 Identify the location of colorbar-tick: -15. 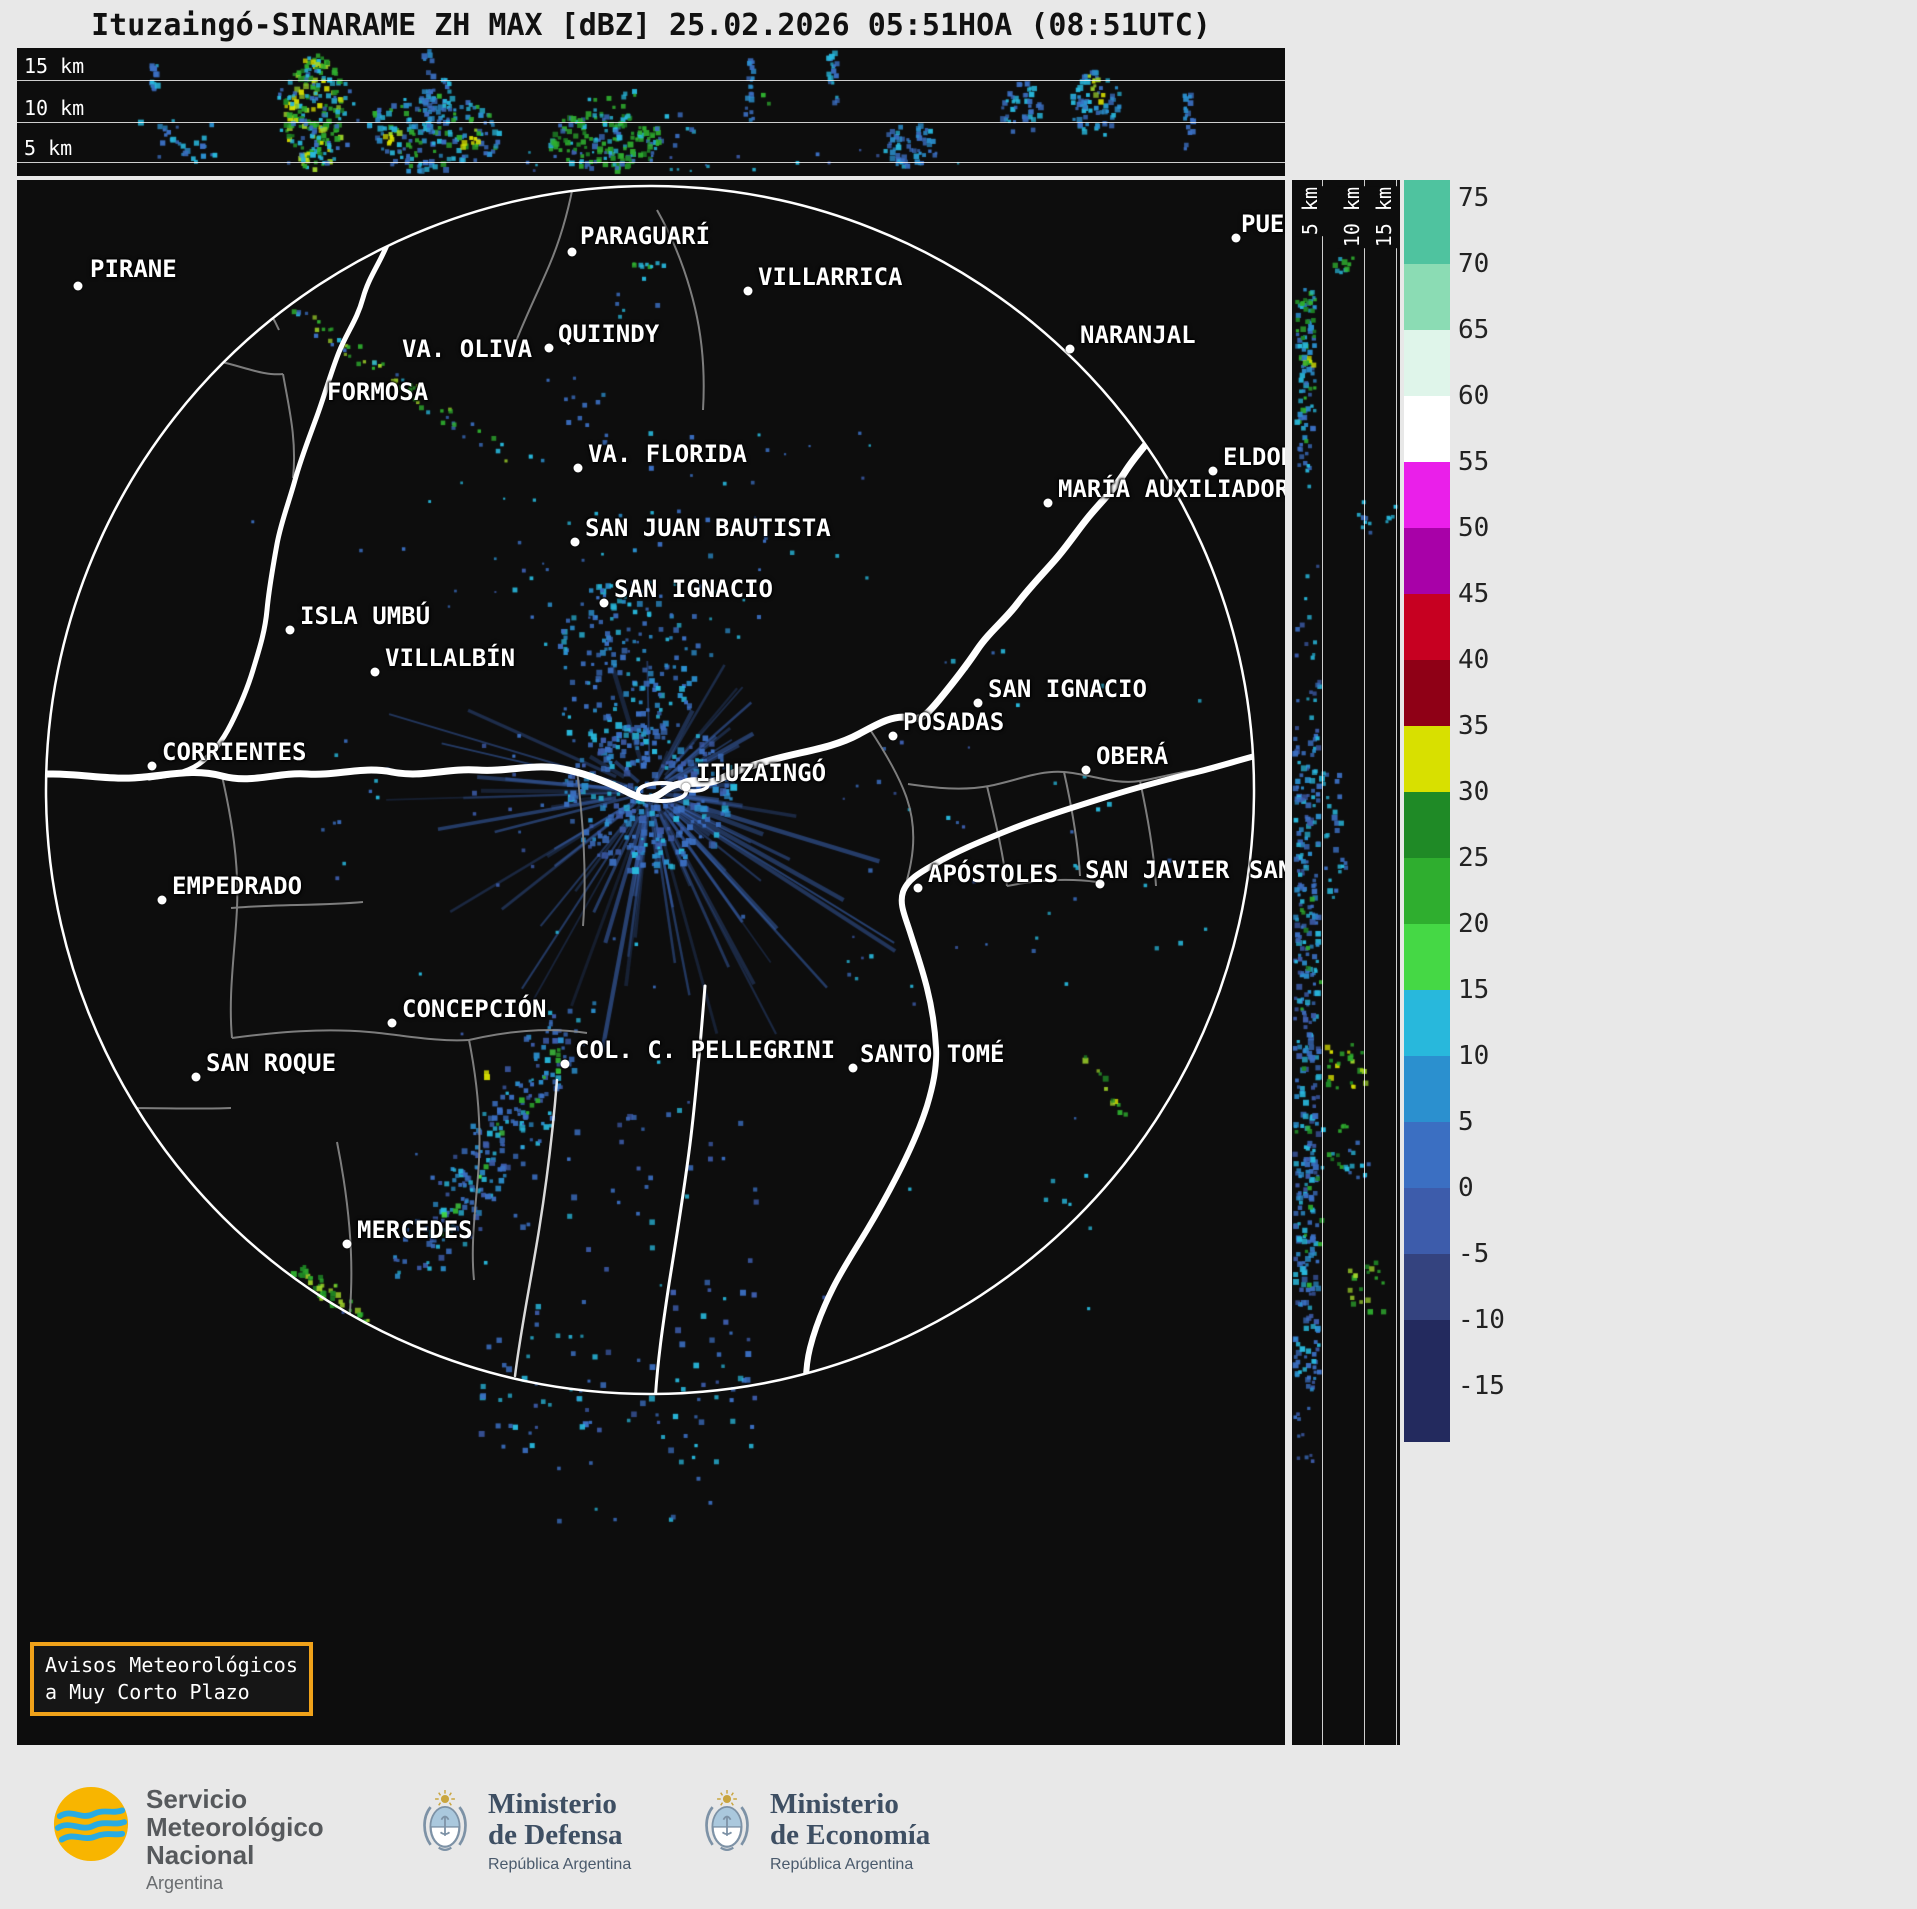
(1481, 1386).